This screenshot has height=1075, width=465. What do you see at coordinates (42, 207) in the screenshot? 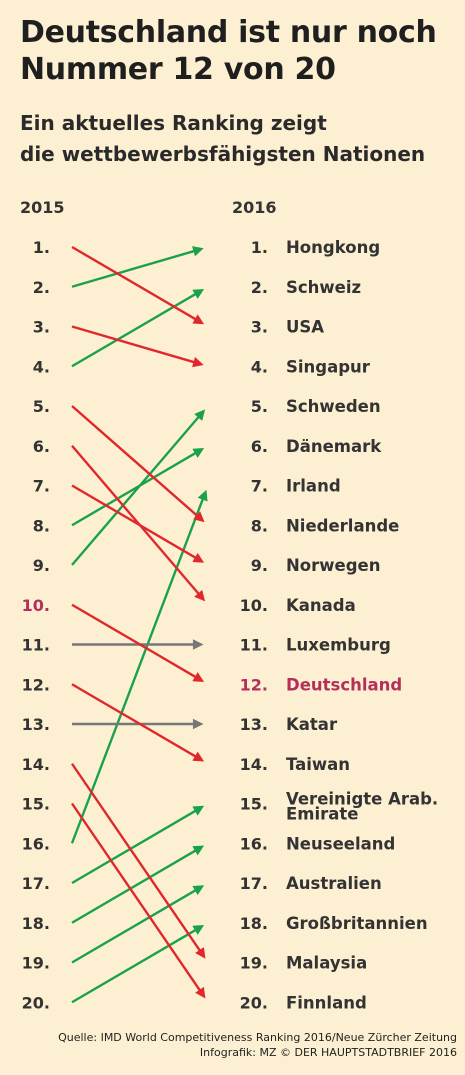
I see `year-label-2015: 2015` at bounding box center [42, 207].